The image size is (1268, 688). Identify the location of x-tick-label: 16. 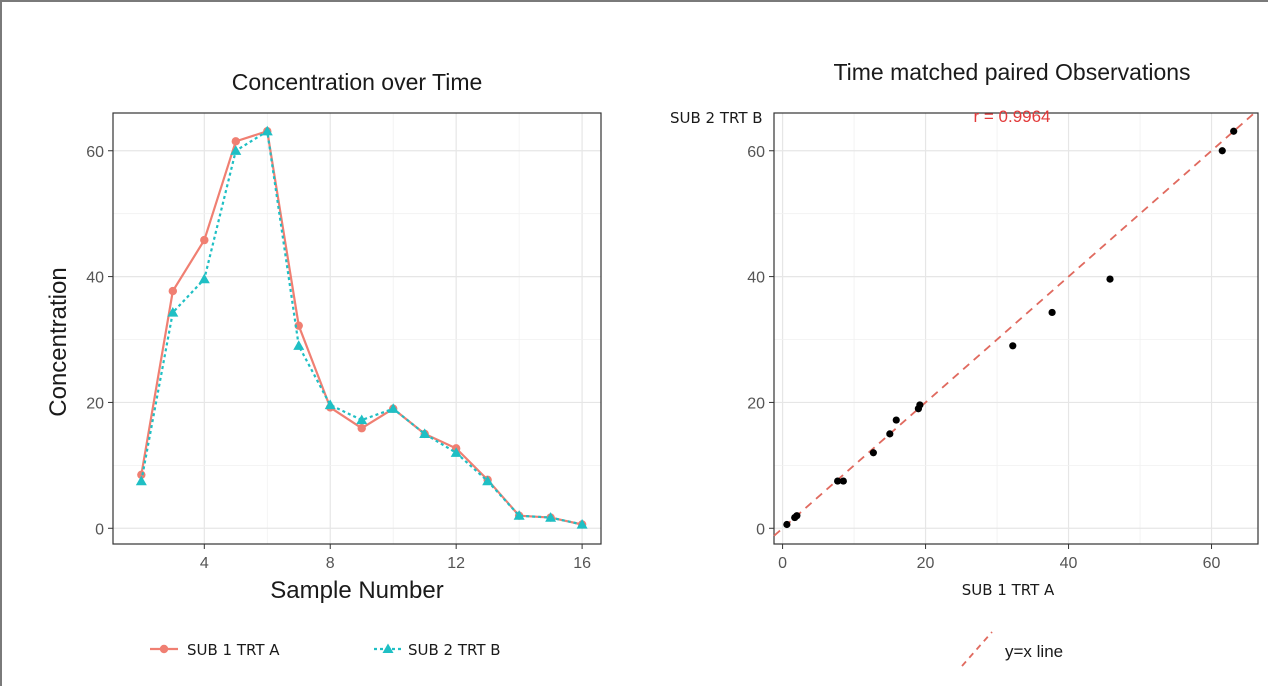
(582, 563).